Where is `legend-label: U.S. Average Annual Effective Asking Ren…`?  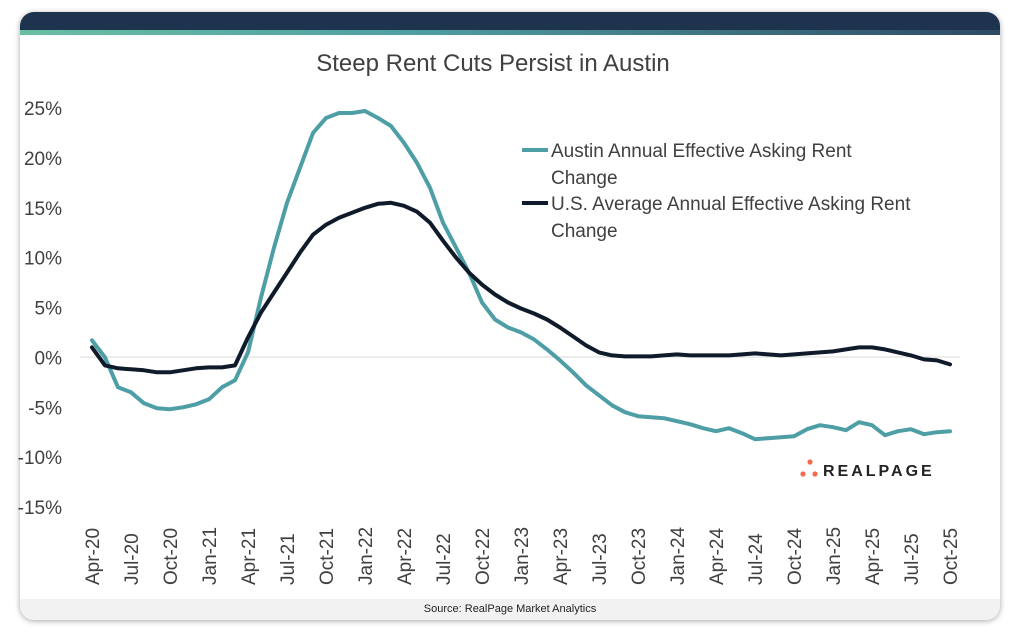 legend-label: U.S. Average Annual Effective Asking Ren… is located at coordinates (731, 218).